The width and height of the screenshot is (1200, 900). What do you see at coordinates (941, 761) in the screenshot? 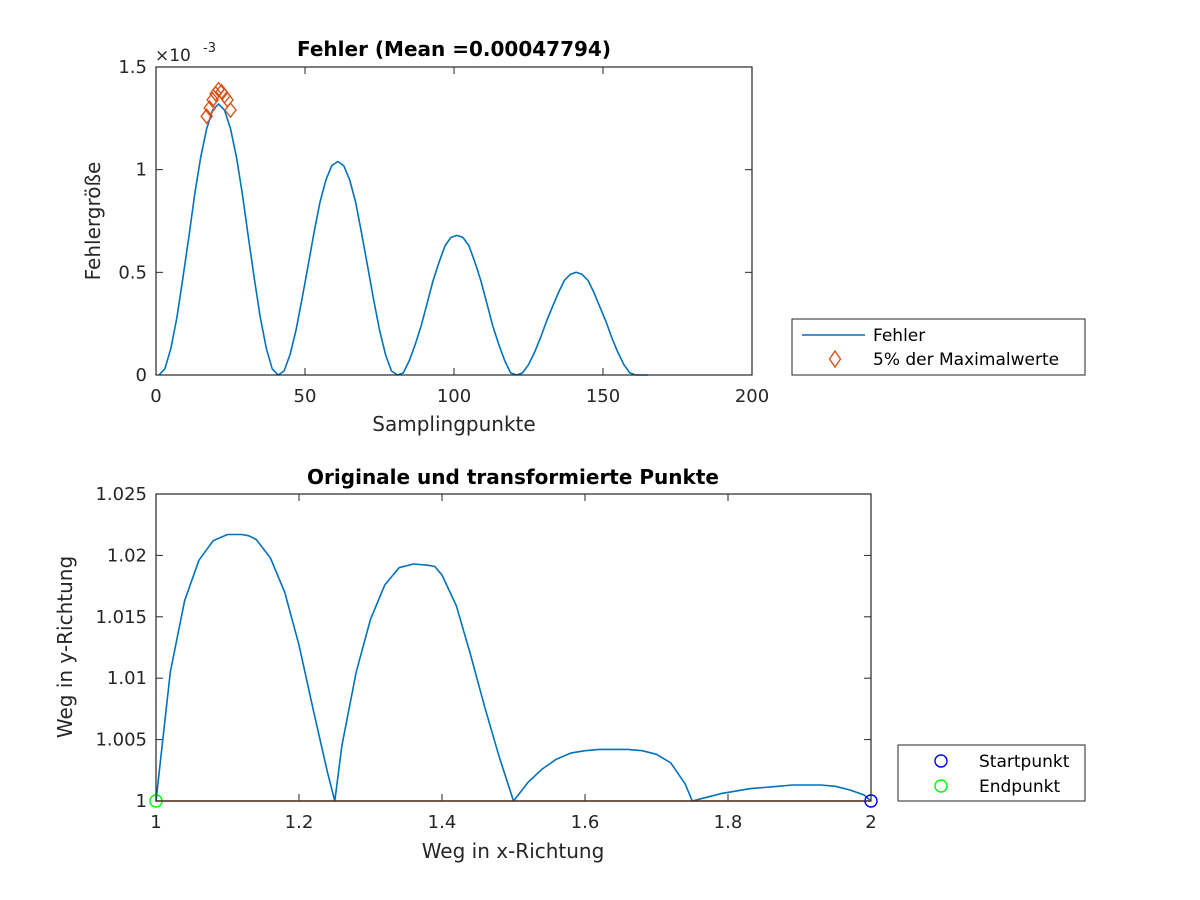
I see `legend-startpunkt-marker` at bounding box center [941, 761].